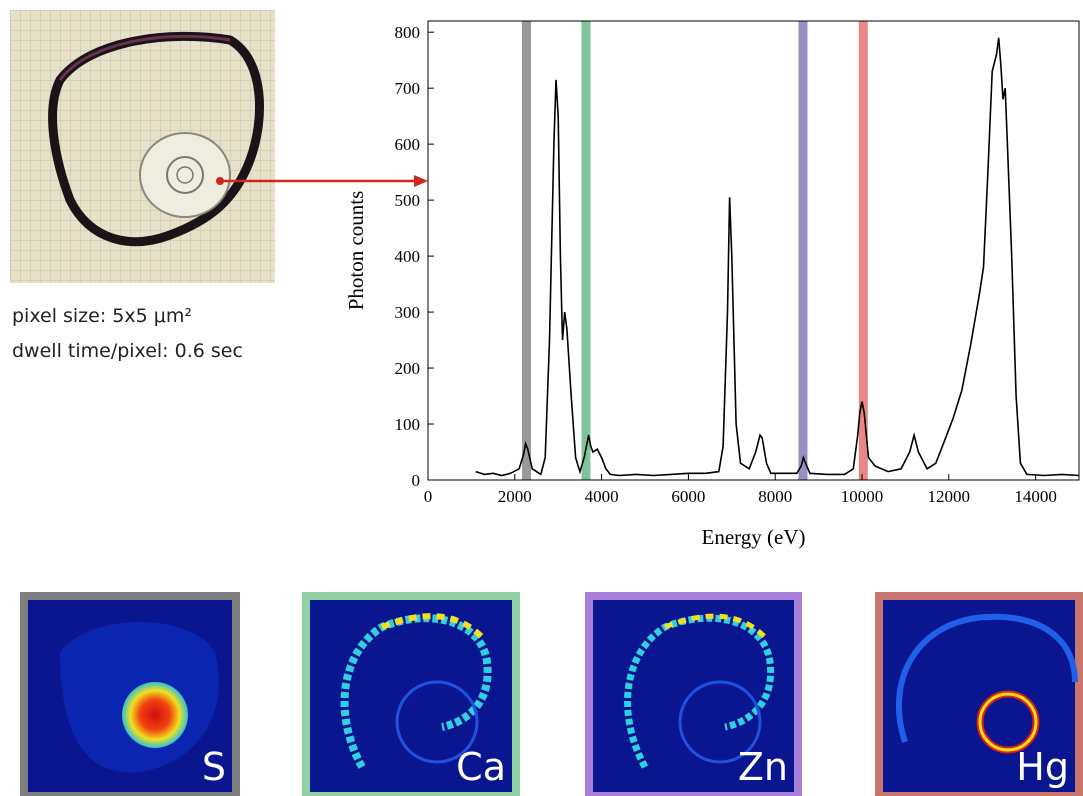 Image resolution: width=1083 pixels, height=796 pixels. Describe the element at coordinates (515, 496) in the screenshot. I see `x-tick-label: 2000` at that location.